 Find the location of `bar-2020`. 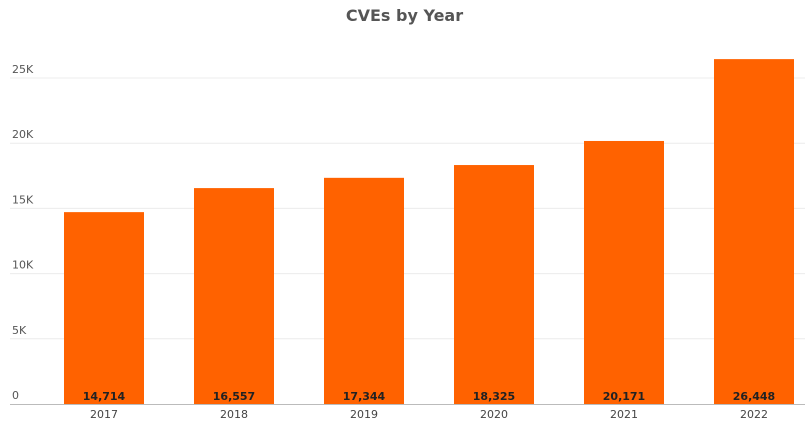

bar-2020 is located at coordinates (494, 284).